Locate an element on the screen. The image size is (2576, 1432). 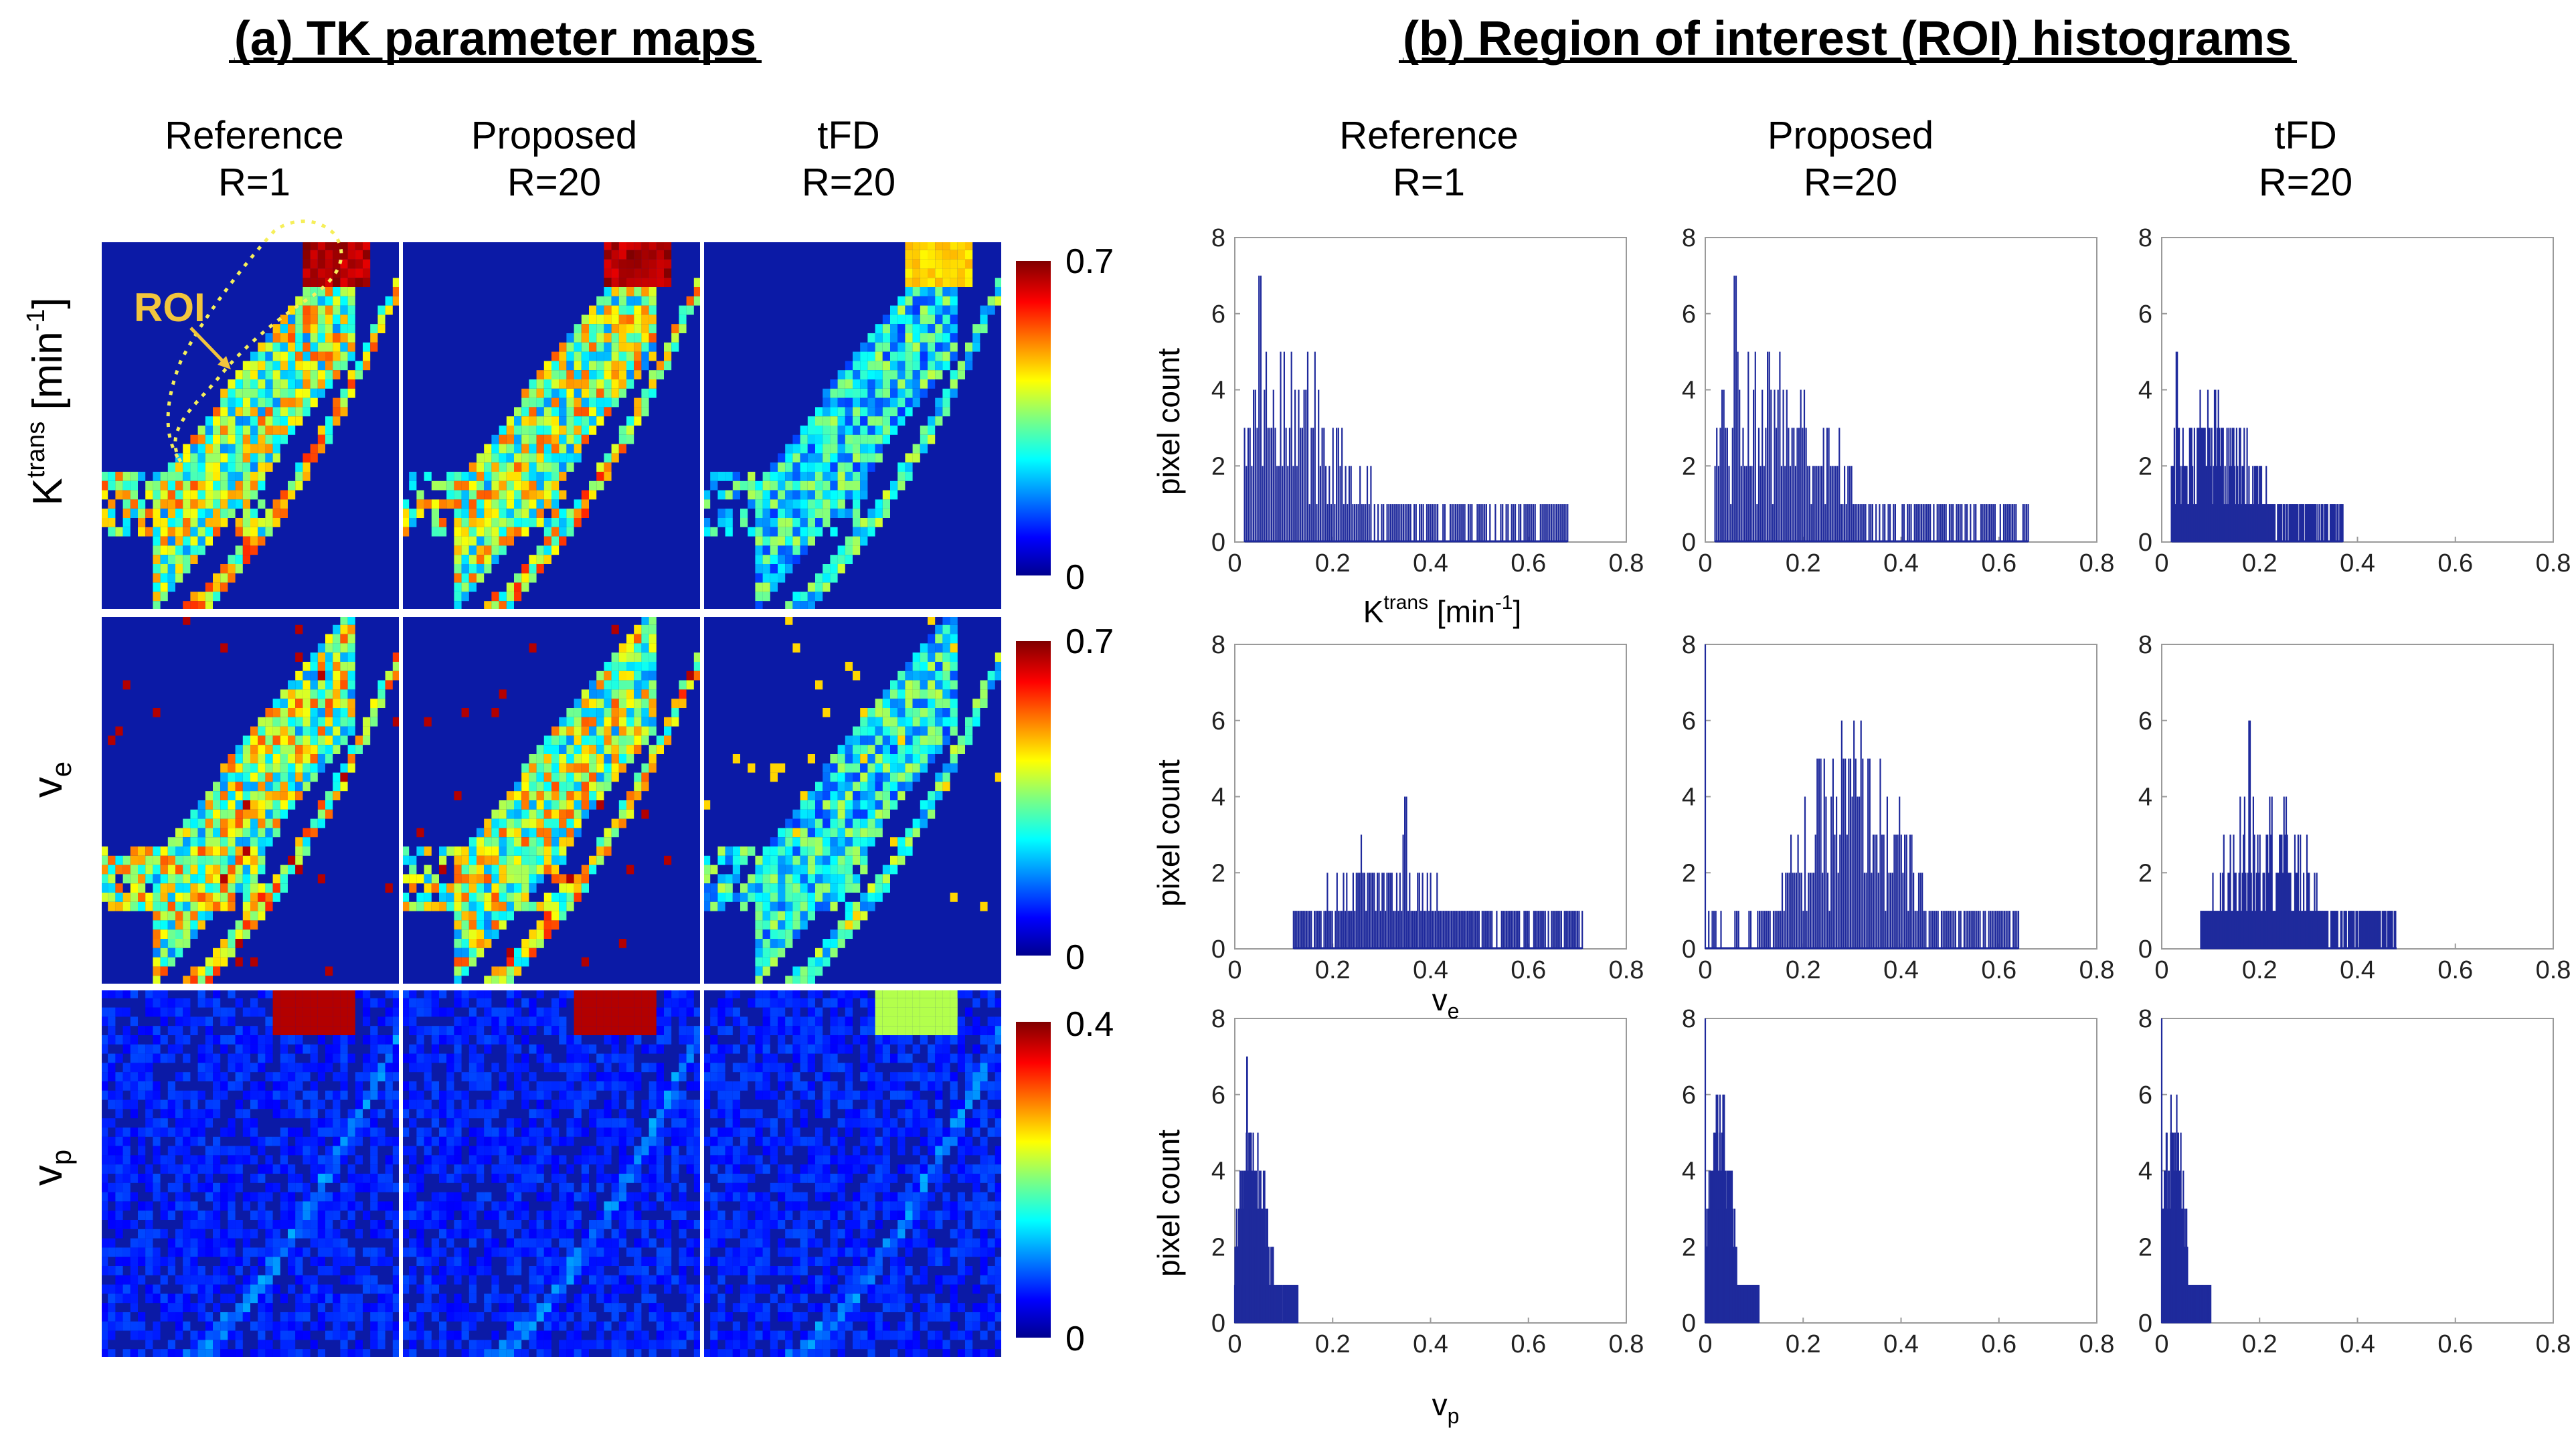
panel-a-col-proposed-r: R=20 is located at coordinates (554, 183).